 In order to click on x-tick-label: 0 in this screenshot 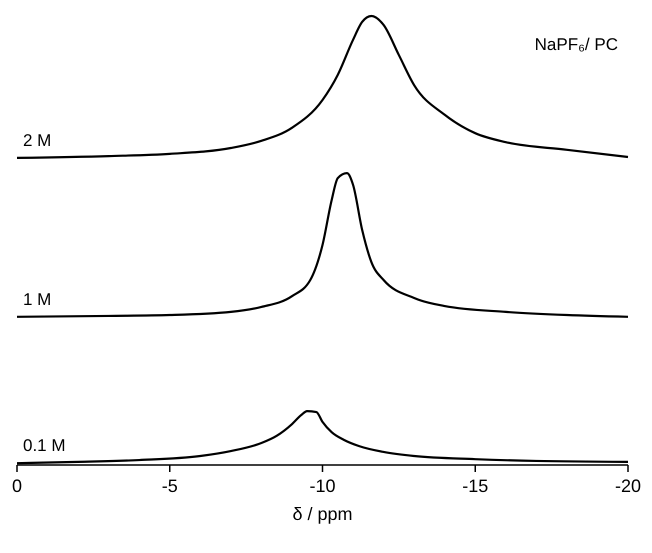, I will do `click(17, 486)`.